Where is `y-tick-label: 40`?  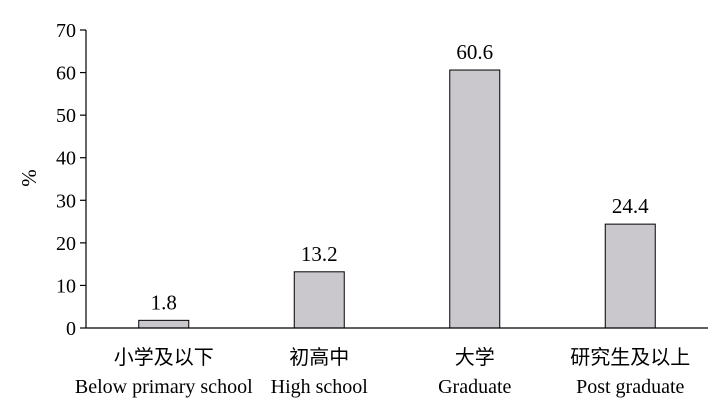 y-tick-label: 40 is located at coordinates (66, 159).